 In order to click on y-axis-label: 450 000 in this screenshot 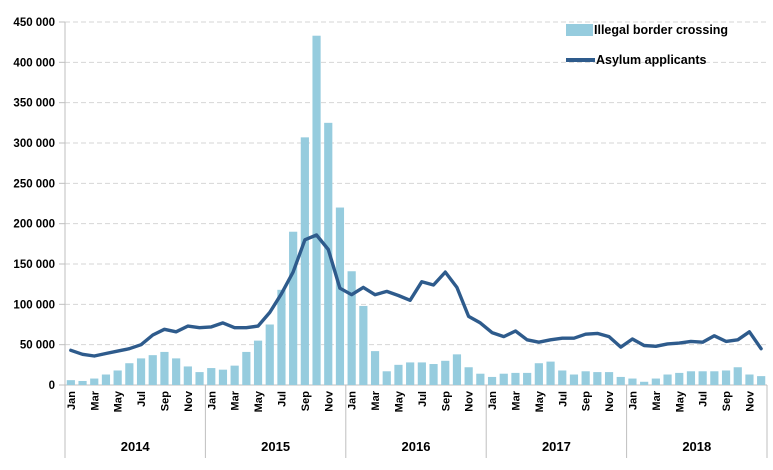, I will do `click(34, 23)`.